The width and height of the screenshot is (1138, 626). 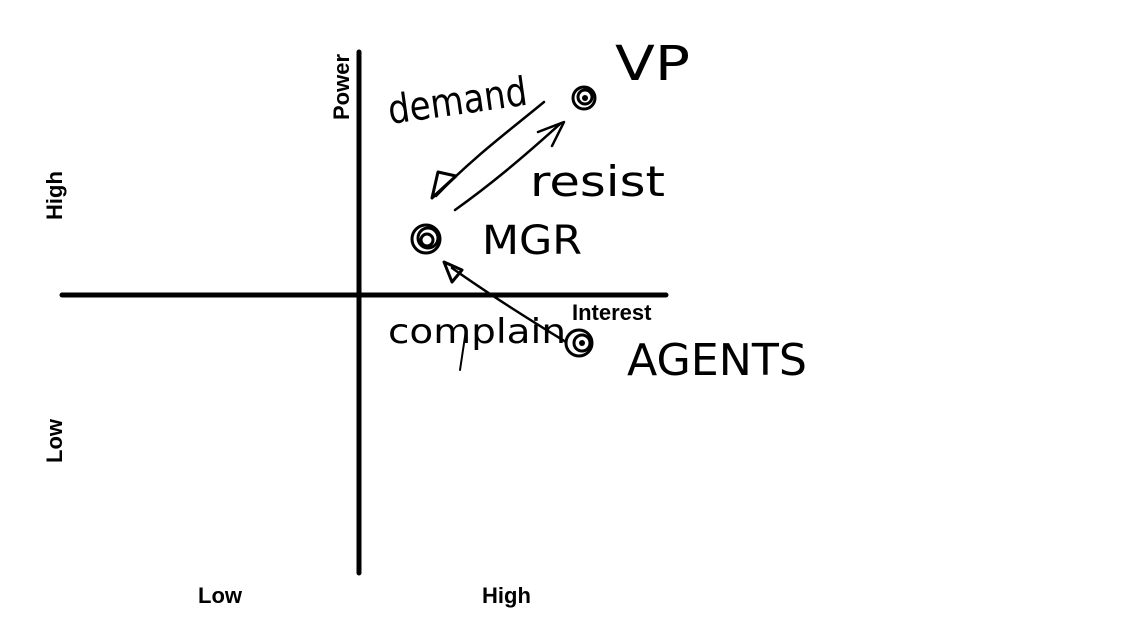 I want to click on resist-label: resist, so click(x=597, y=181).